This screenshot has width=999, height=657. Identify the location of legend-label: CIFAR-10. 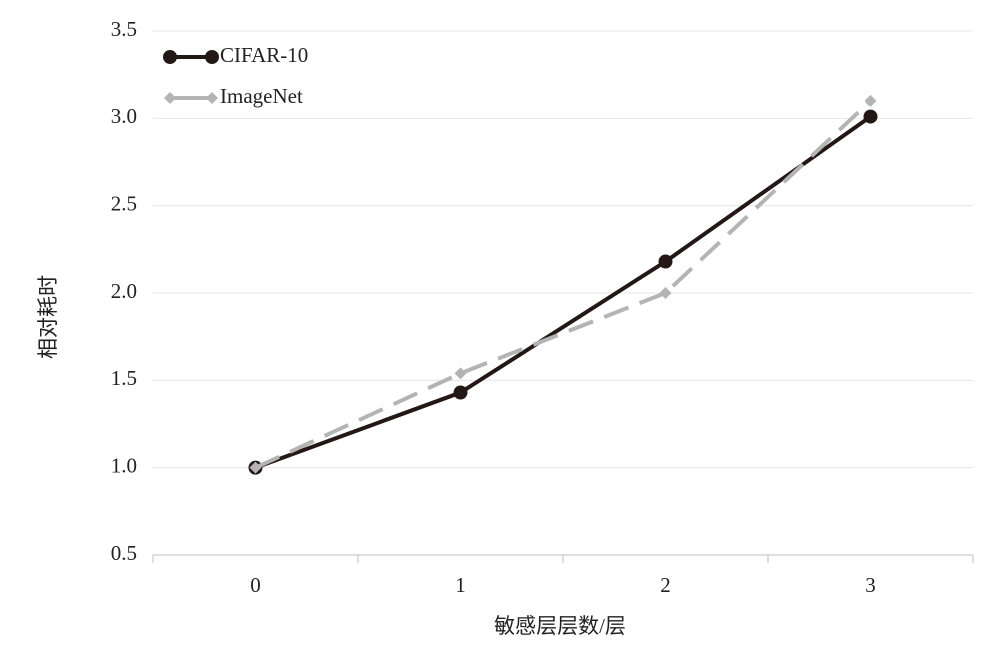
(264, 55).